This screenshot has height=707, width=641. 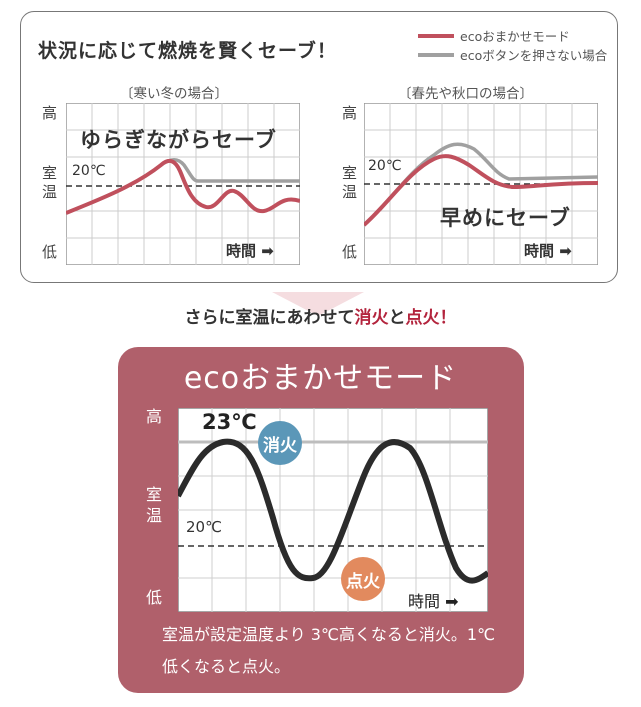 What do you see at coordinates (350, 252) in the screenshot?
I see `right-y-low: 低` at bounding box center [350, 252].